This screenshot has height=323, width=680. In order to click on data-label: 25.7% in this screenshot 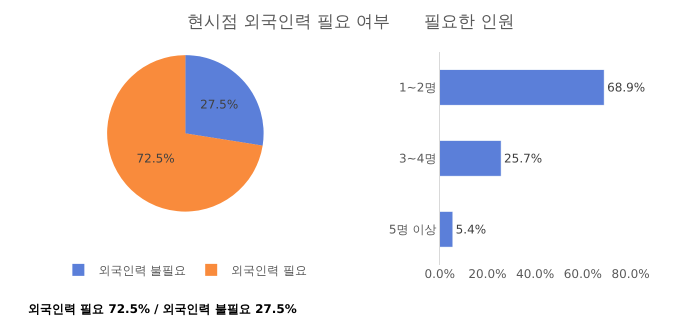, I will do `click(523, 158)`.